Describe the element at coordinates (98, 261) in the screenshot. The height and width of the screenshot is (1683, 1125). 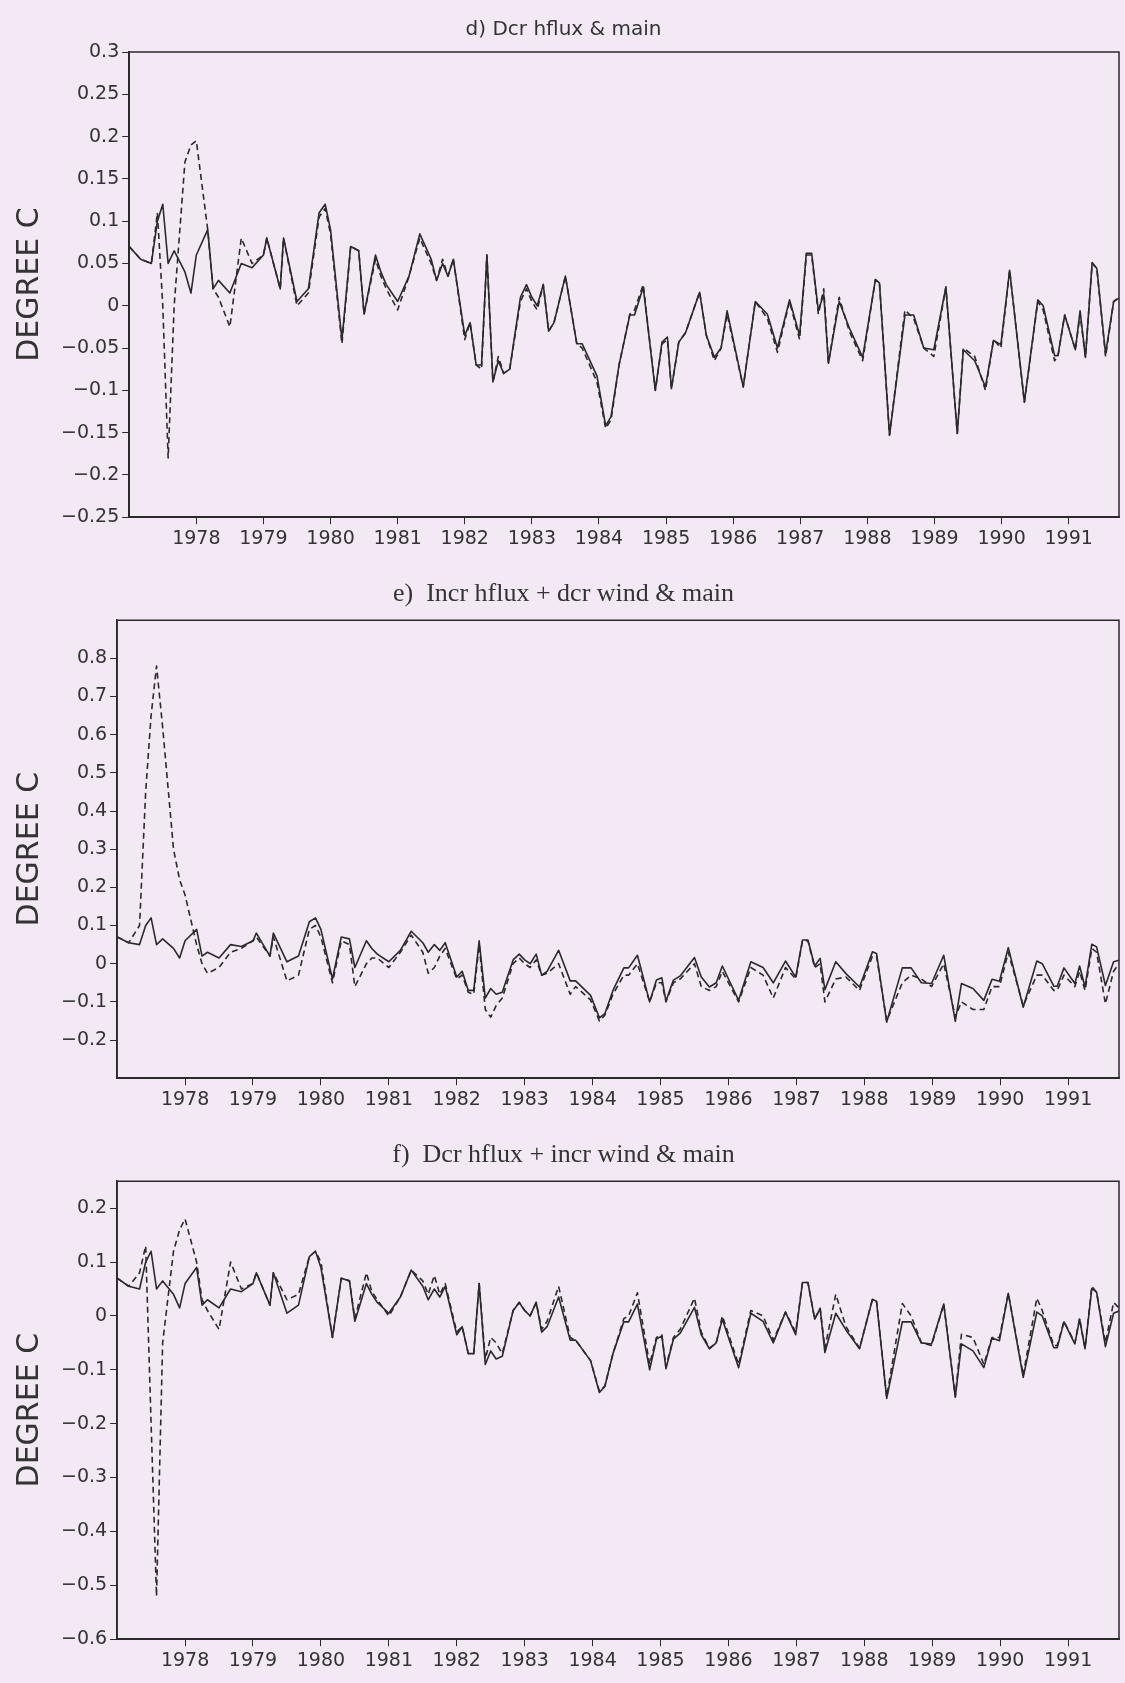
I see `y-tick-label: 0.05` at that location.